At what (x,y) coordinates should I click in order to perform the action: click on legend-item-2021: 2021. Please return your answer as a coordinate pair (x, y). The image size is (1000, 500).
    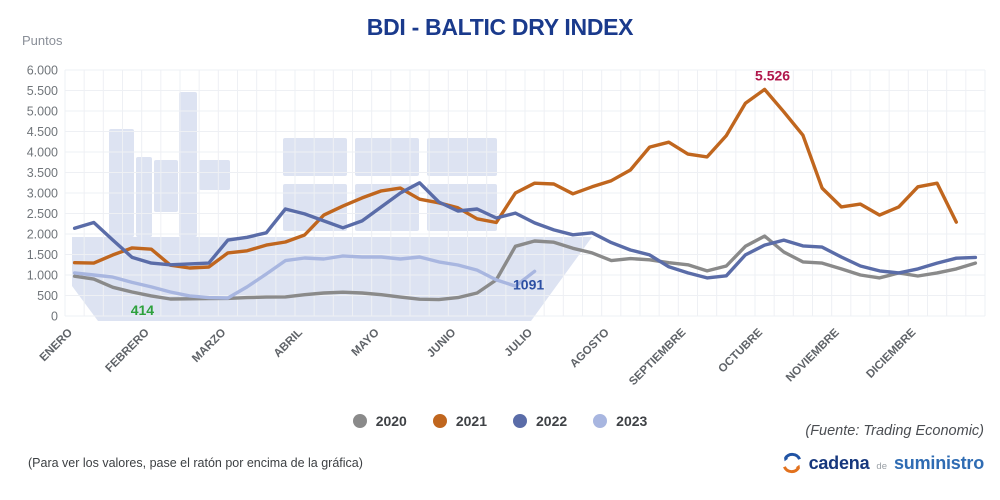
    Looking at the image, I should click on (459, 421).